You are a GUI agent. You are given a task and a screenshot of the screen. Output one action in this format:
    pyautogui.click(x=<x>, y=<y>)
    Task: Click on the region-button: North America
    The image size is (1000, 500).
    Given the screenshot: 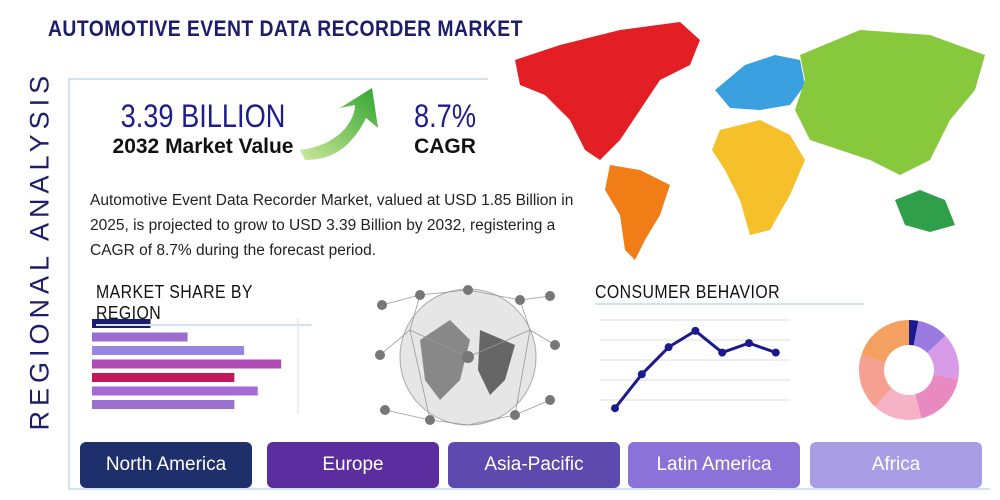 What is the action you would take?
    pyautogui.click(x=166, y=465)
    